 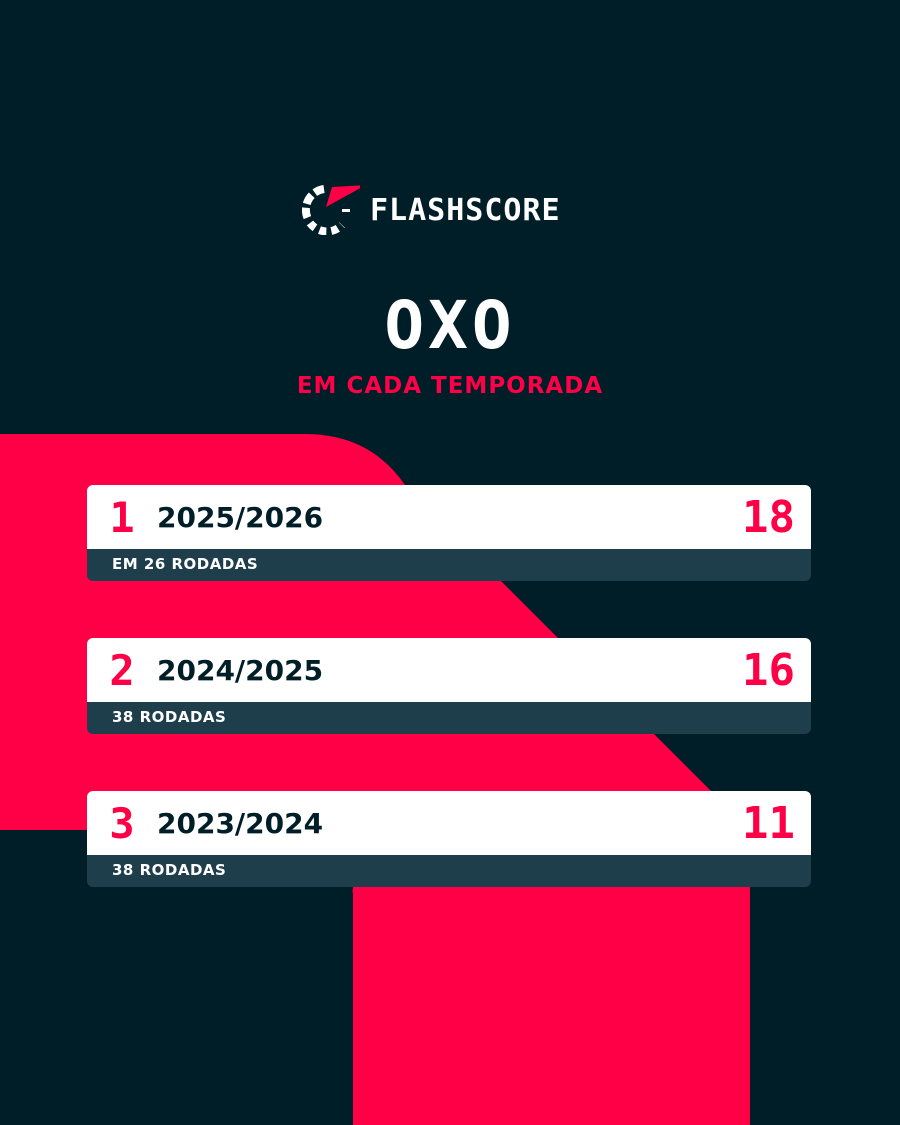 I want to click on season-label: 2023/2024, so click(x=240, y=823).